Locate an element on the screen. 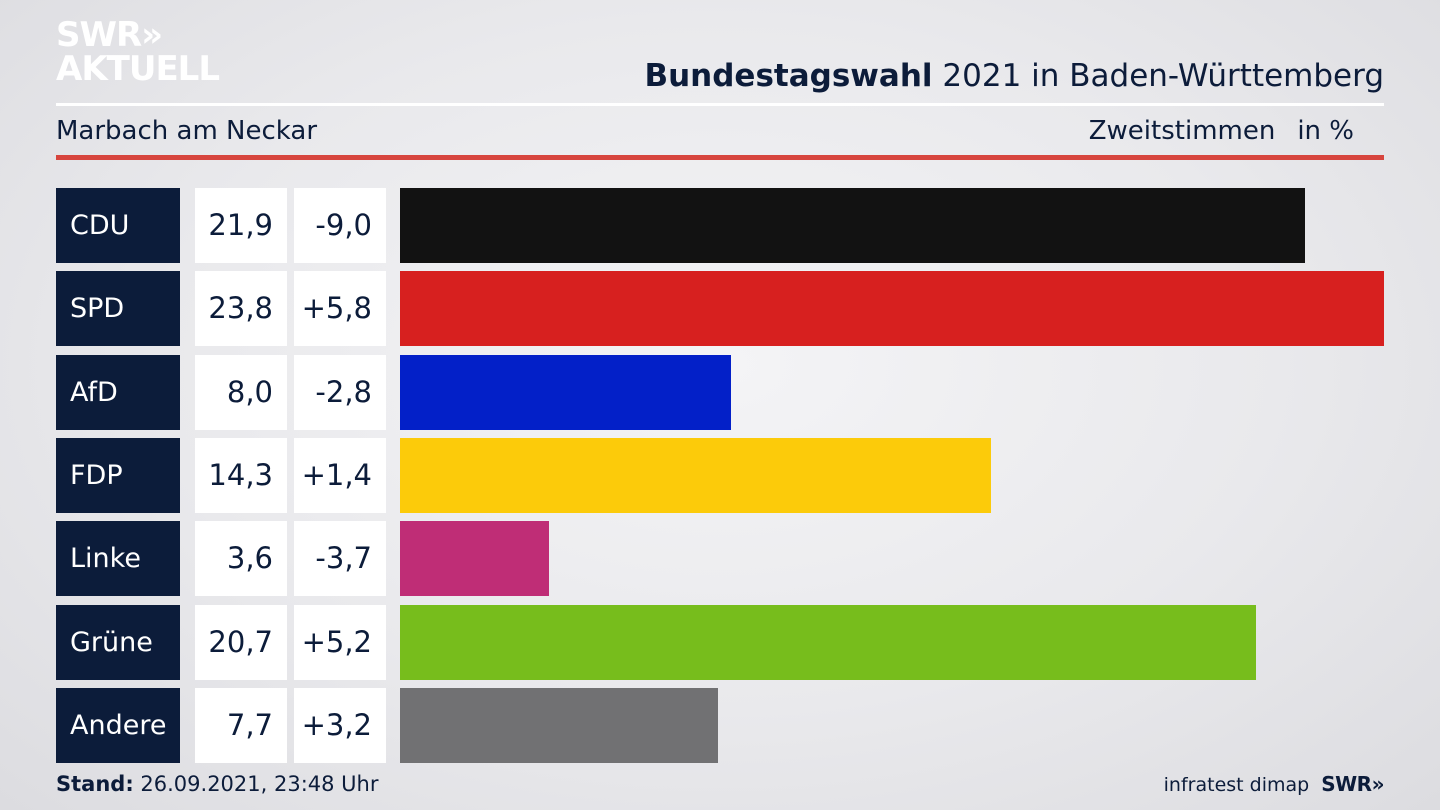 This screenshot has width=1440, height=810. chart-row: Andere 7,7 +3,2 is located at coordinates (720, 725).